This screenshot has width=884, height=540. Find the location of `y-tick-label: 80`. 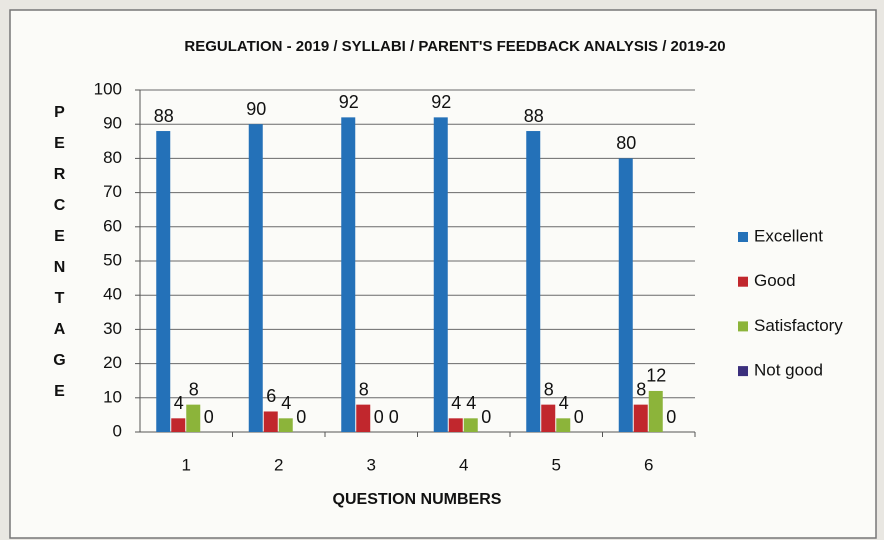

y-tick-label: 80 is located at coordinates (112, 157).